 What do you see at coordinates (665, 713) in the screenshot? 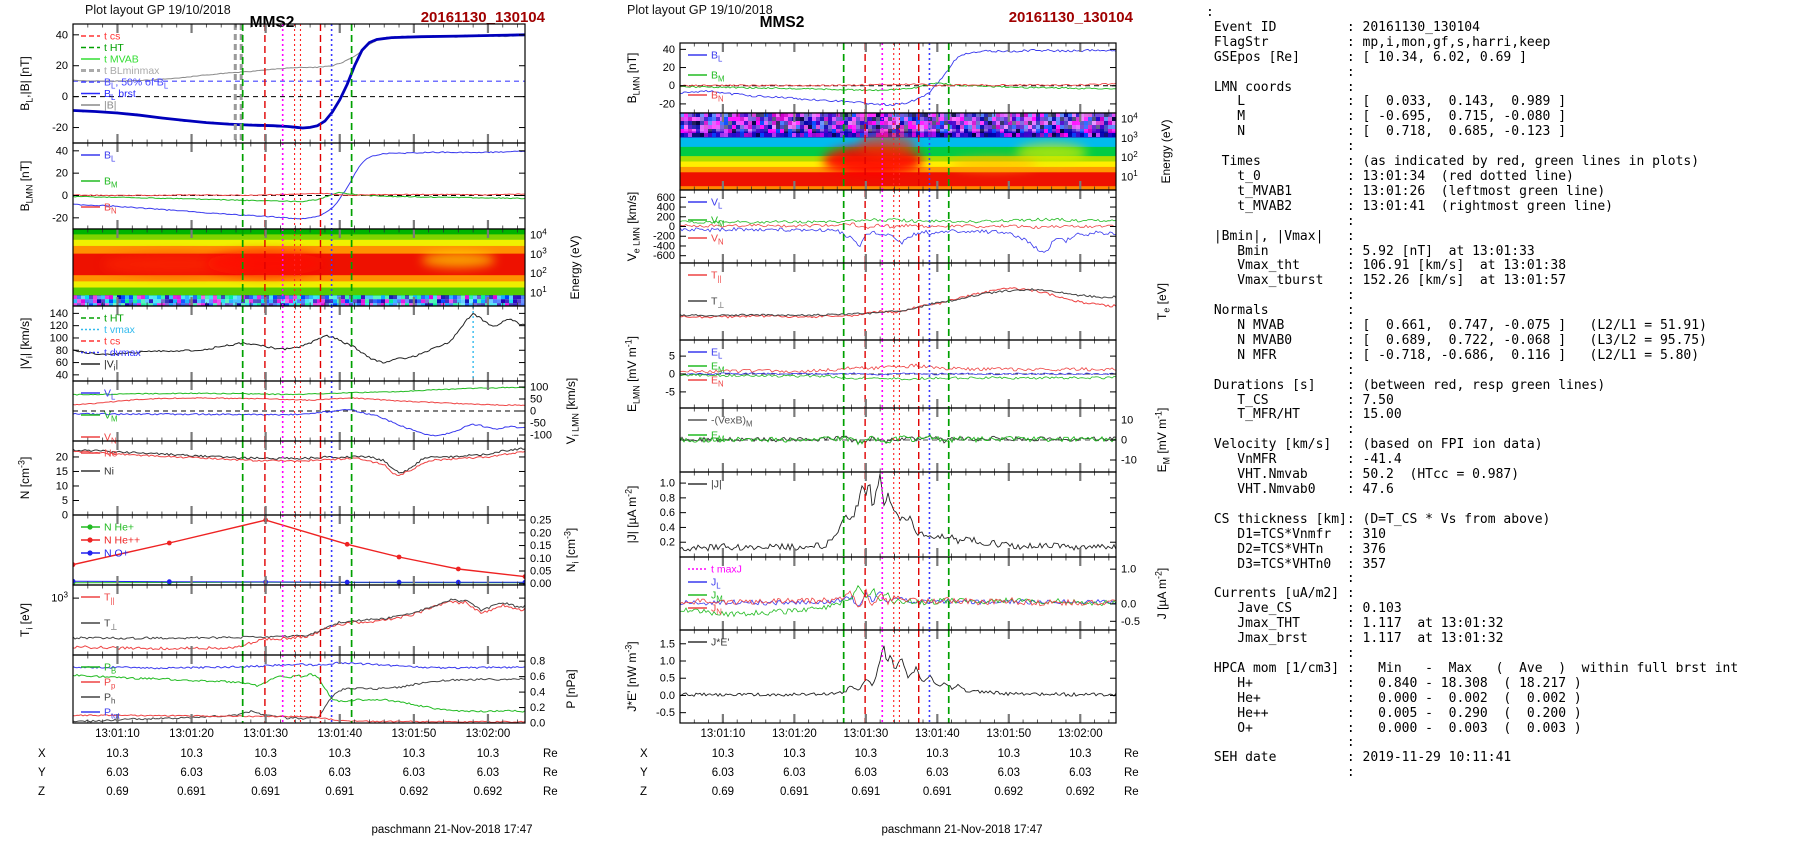
I see `y-tick-label: -0.5` at bounding box center [665, 713].